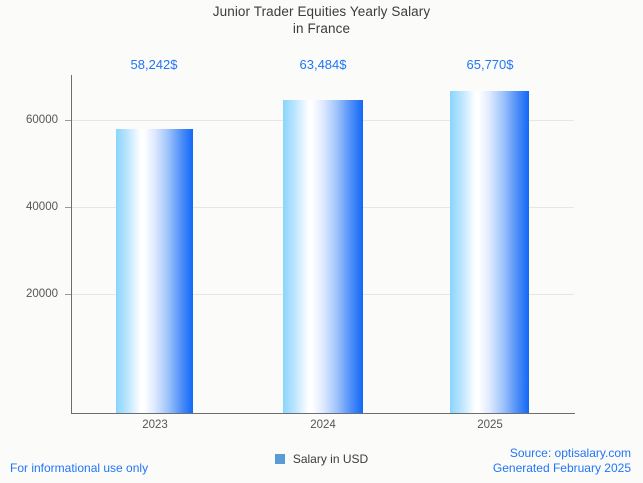 The width and height of the screenshot is (643, 483). What do you see at coordinates (330, 459) in the screenshot?
I see `legend-label-salary-in-usd: Salary in USD` at bounding box center [330, 459].